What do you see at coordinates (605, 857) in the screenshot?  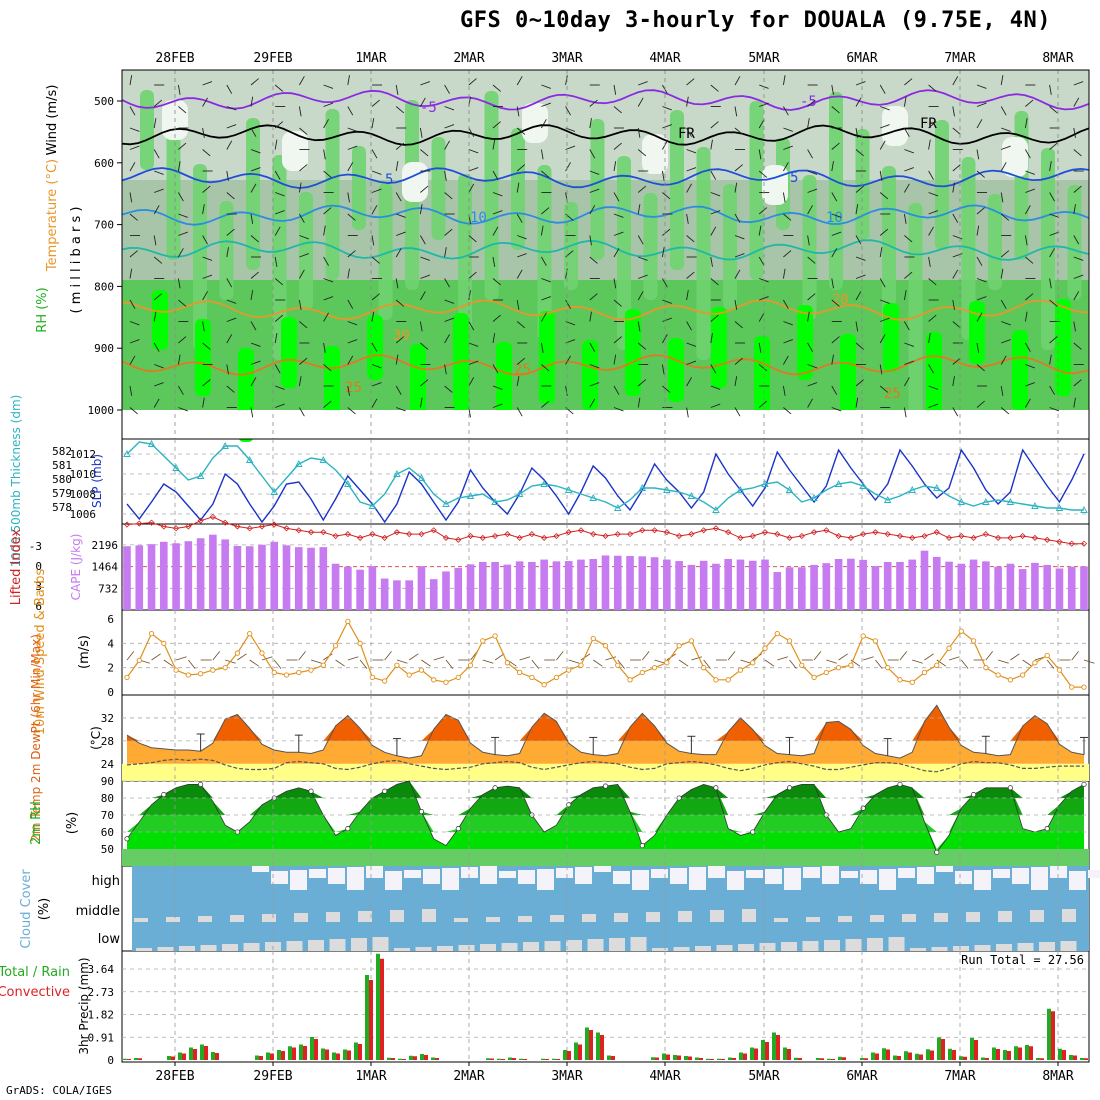 I see `rh-base-fill` at bounding box center [605, 857].